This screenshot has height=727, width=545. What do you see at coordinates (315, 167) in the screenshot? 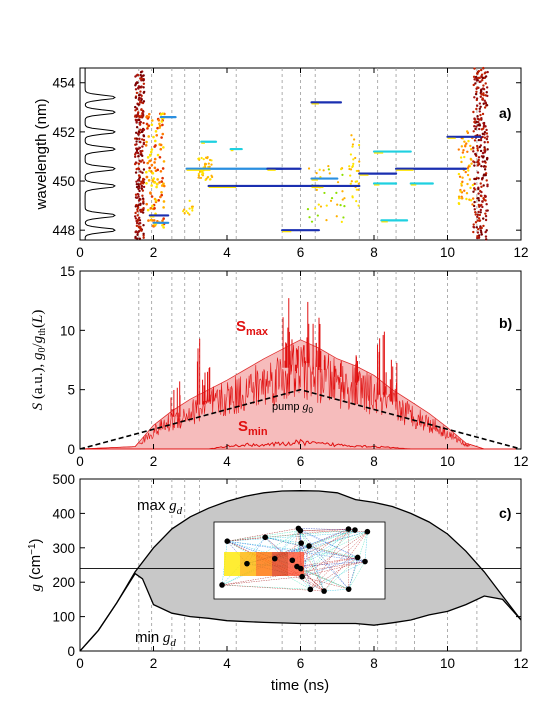
I see `panel-a-mode-lines` at bounding box center [315, 167].